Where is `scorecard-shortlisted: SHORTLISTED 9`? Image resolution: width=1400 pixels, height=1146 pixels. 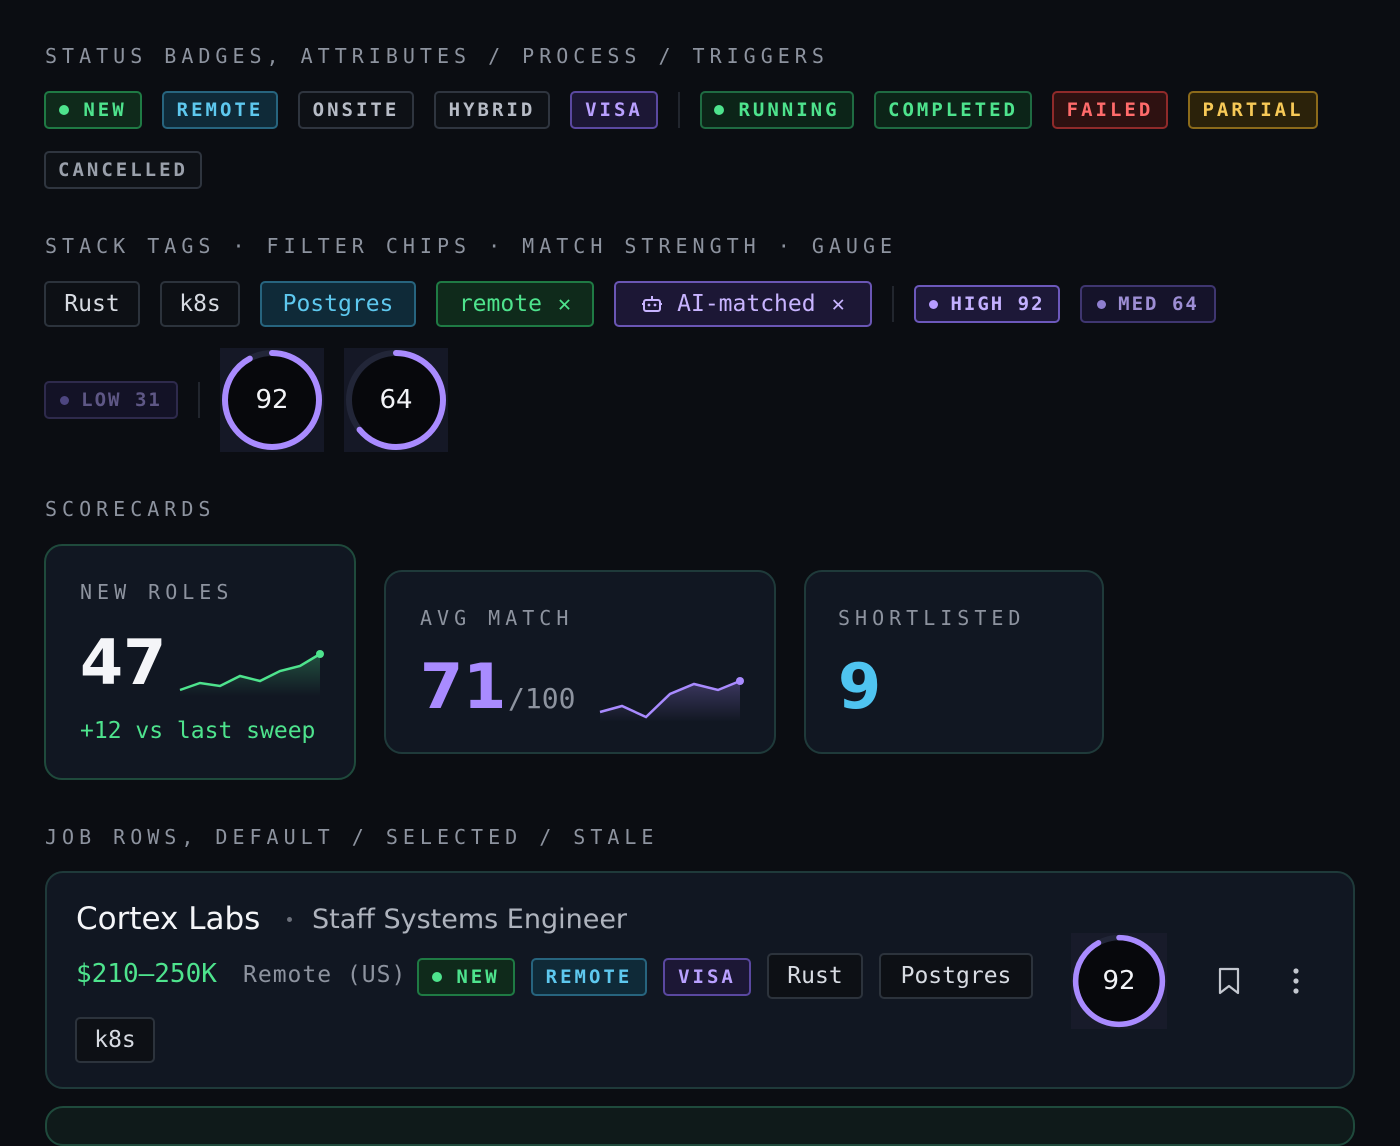 scorecard-shortlisted: SHORTLISTED 9 is located at coordinates (954, 662).